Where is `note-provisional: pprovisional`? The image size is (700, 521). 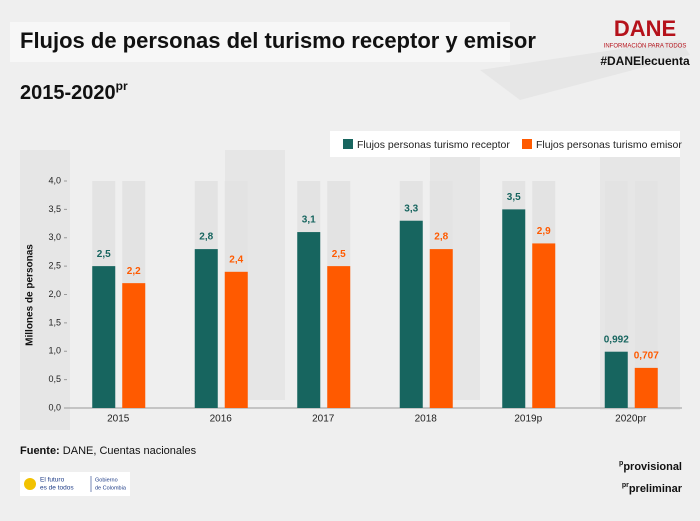 note-provisional: pprovisional is located at coordinates (650, 466).